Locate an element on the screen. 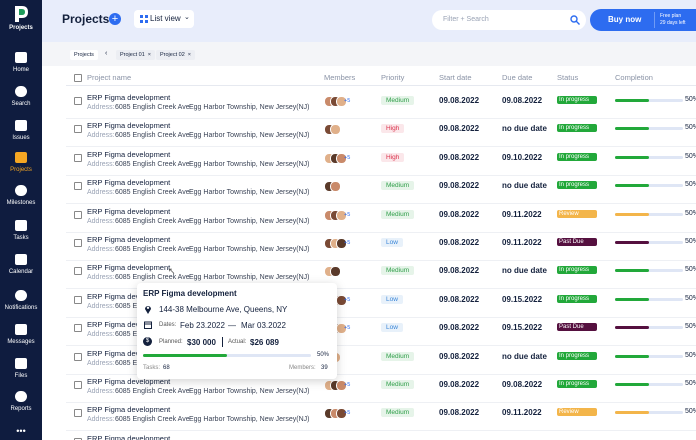 This screenshot has width=696, height=440. due-date: 09.11.2022 is located at coordinates (522, 242).